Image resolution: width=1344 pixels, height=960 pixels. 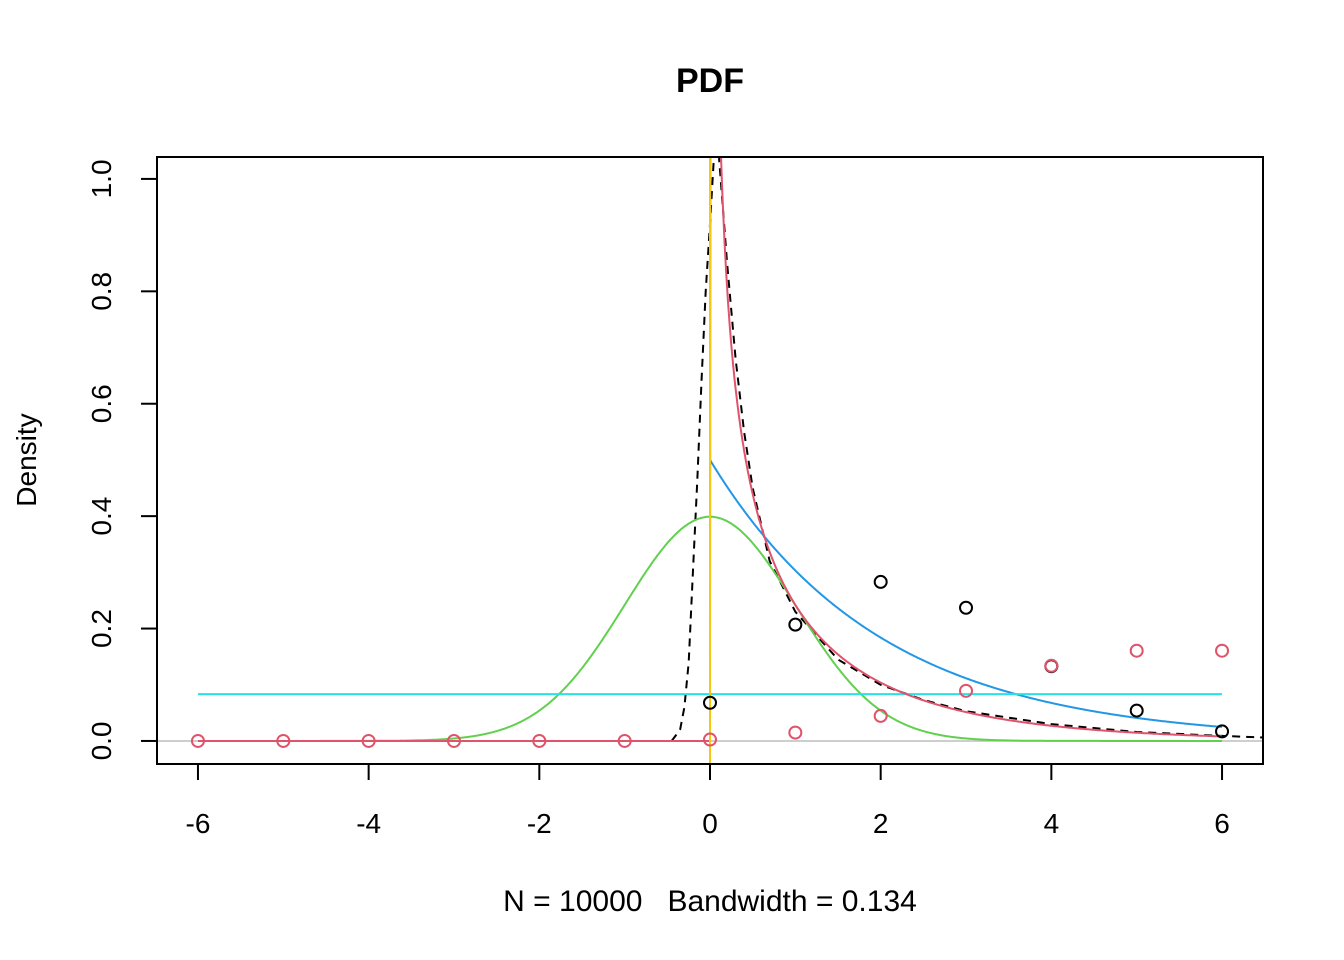 What do you see at coordinates (1222, 823) in the screenshot?
I see `x-tick-label: 6` at bounding box center [1222, 823].